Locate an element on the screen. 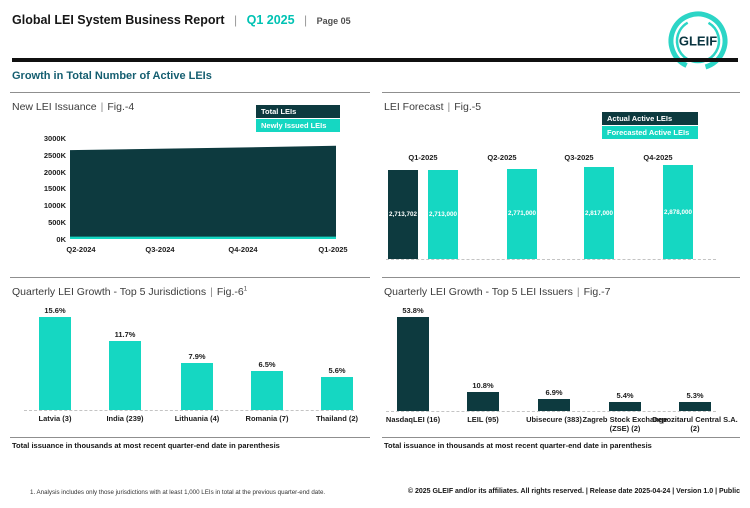 Image resolution: width=750 pixels, height=508 pixels. figure-number: Fig.-7 is located at coordinates (597, 292).